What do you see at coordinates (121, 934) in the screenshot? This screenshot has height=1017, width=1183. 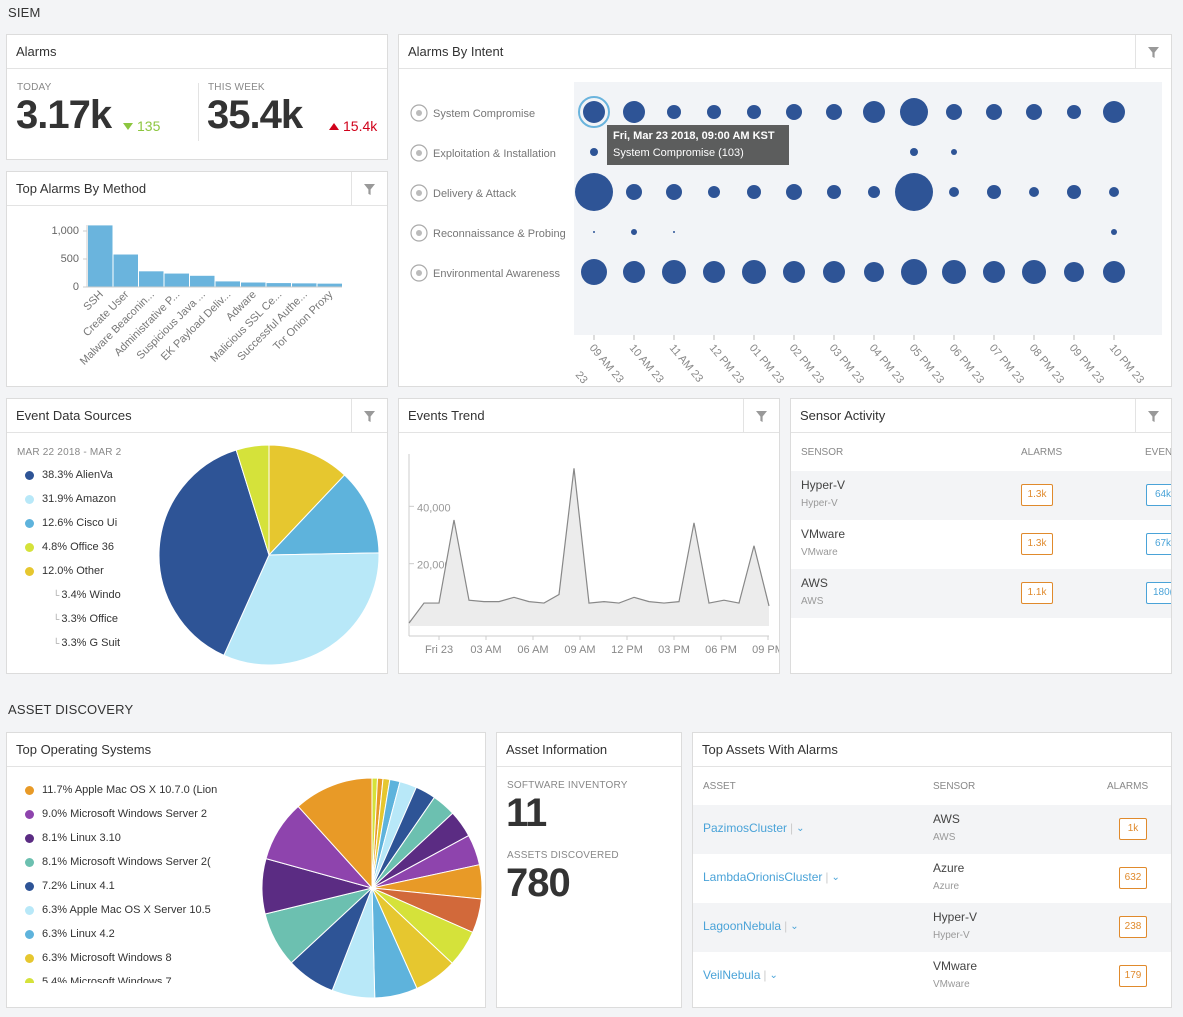 I see `legend-item: 6.3% Linux 4.2` at bounding box center [121, 934].